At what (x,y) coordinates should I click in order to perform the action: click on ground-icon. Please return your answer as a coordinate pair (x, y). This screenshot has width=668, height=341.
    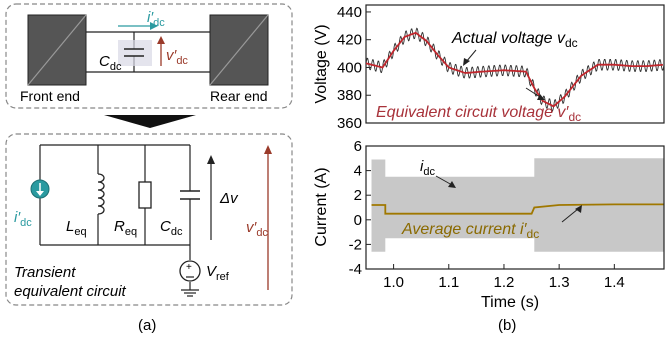
    Looking at the image, I should click on (190, 293).